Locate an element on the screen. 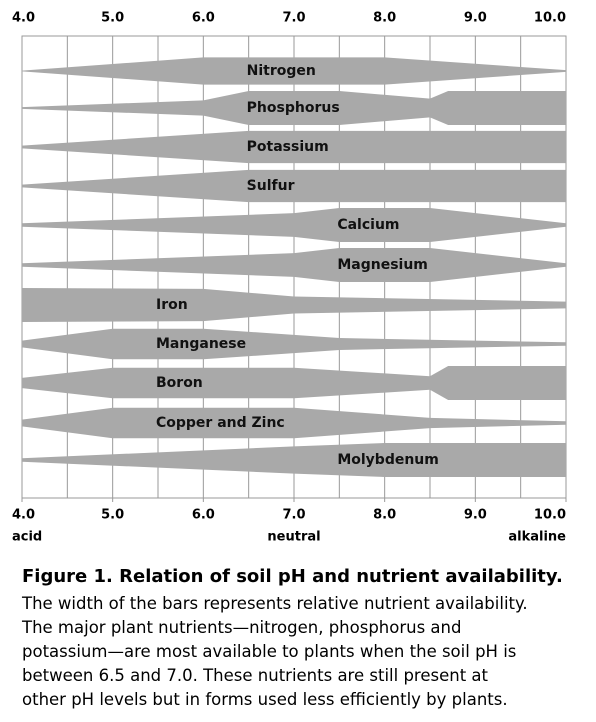  x-tick-label: 7.0 is located at coordinates (293, 515).